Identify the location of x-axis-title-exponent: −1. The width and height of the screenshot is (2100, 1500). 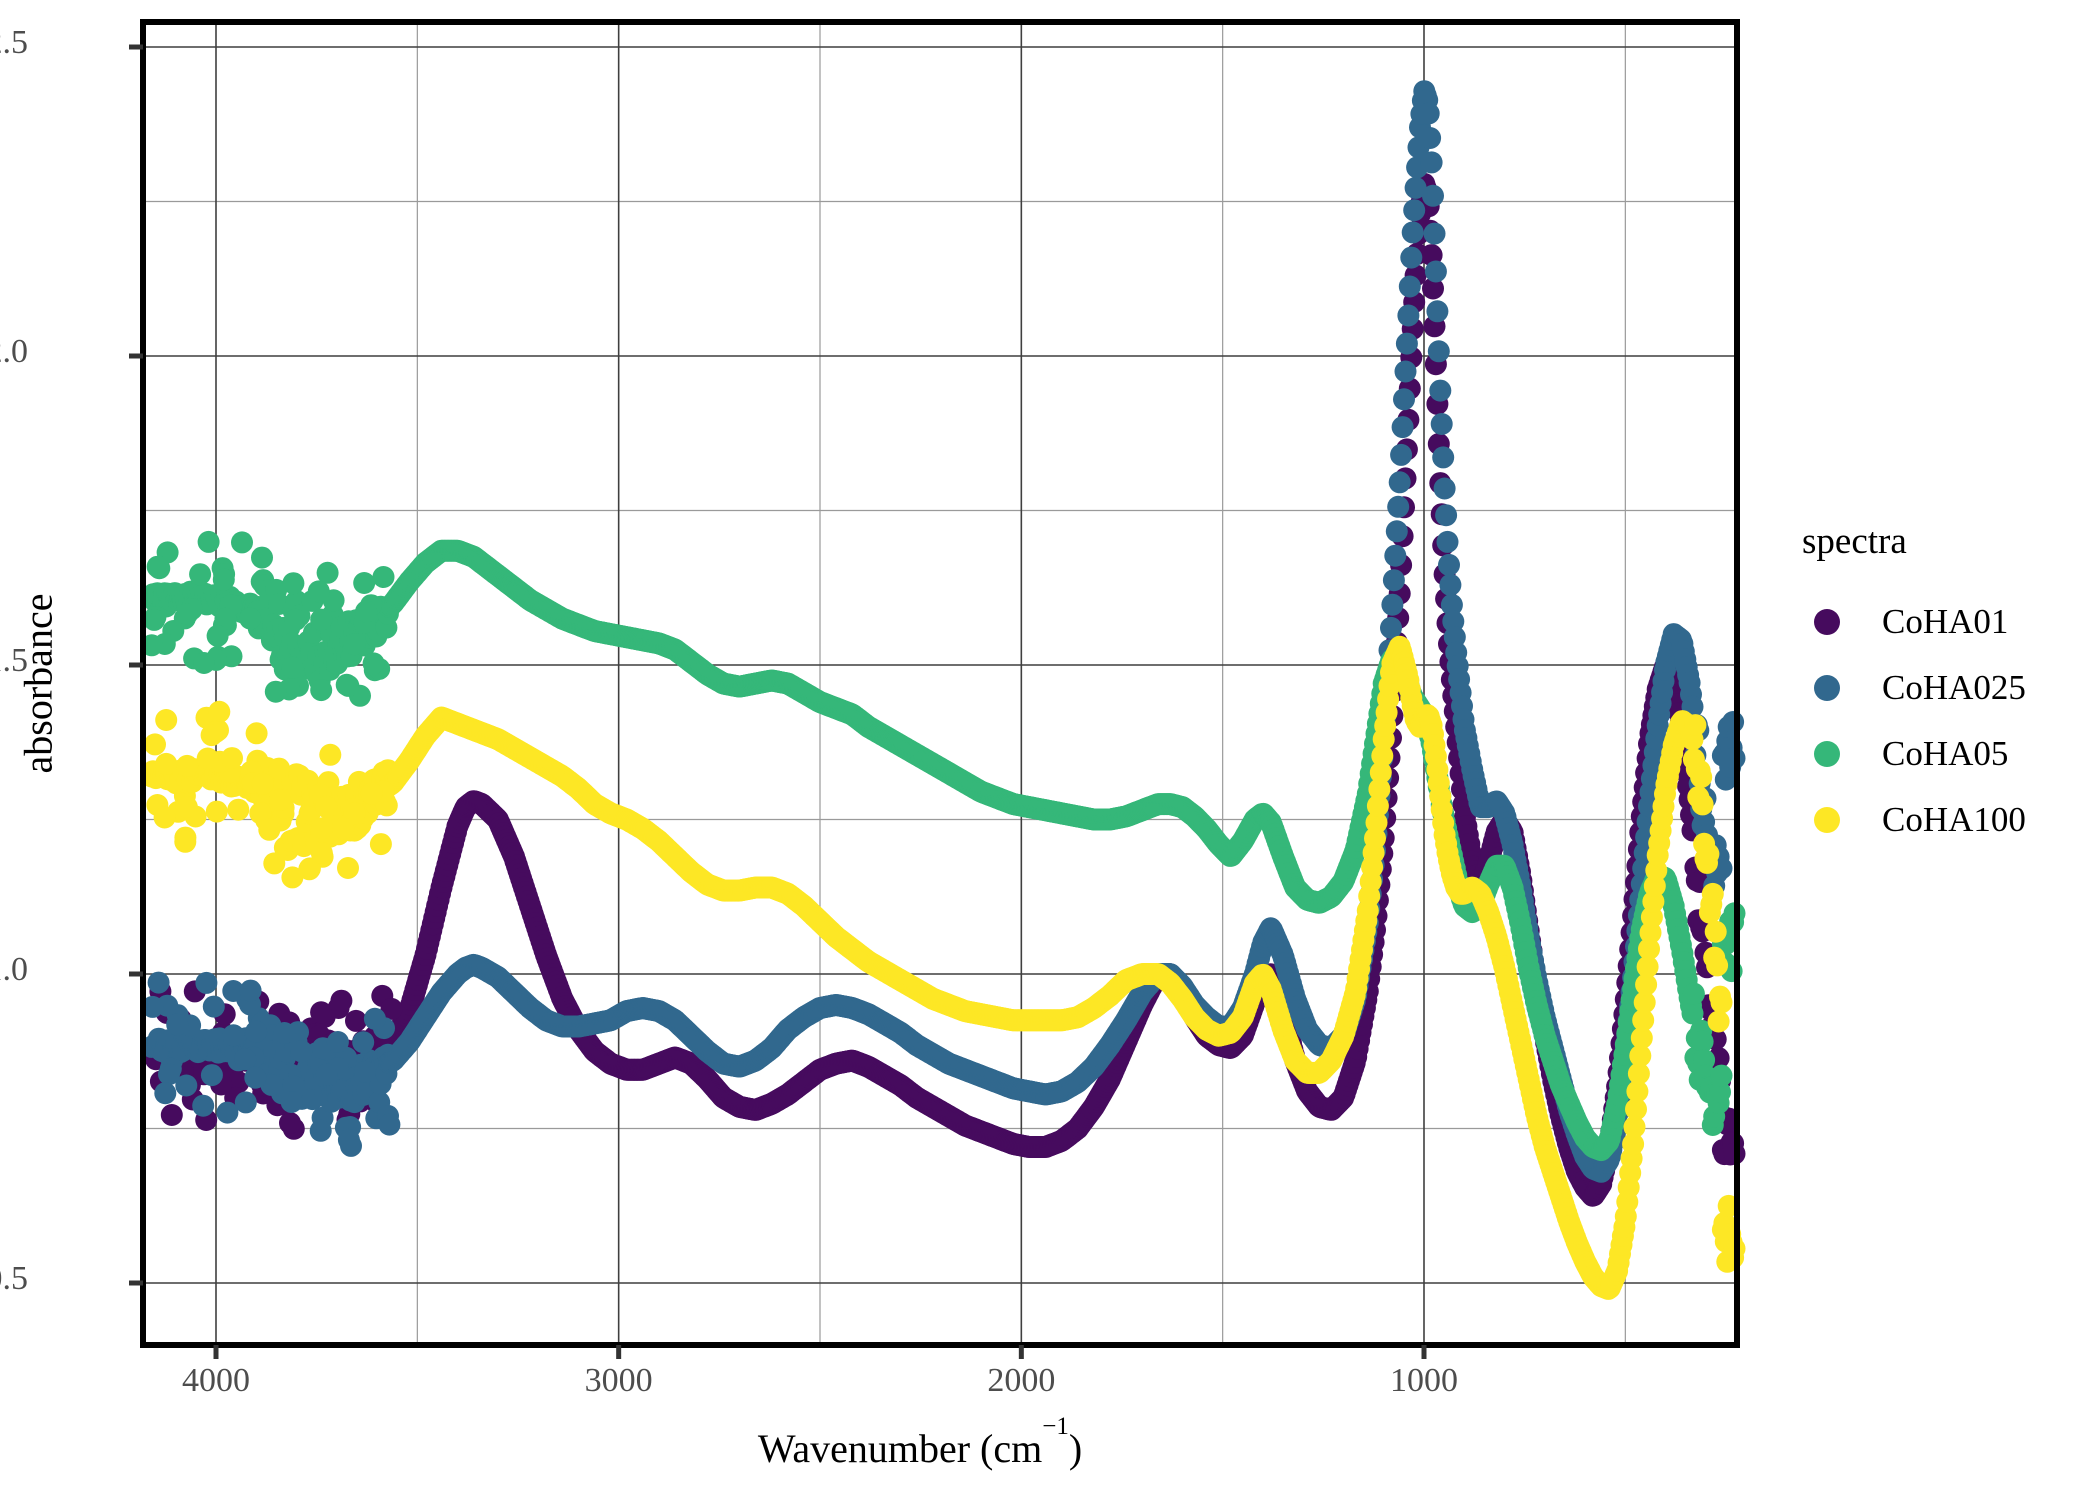
(1055, 1426).